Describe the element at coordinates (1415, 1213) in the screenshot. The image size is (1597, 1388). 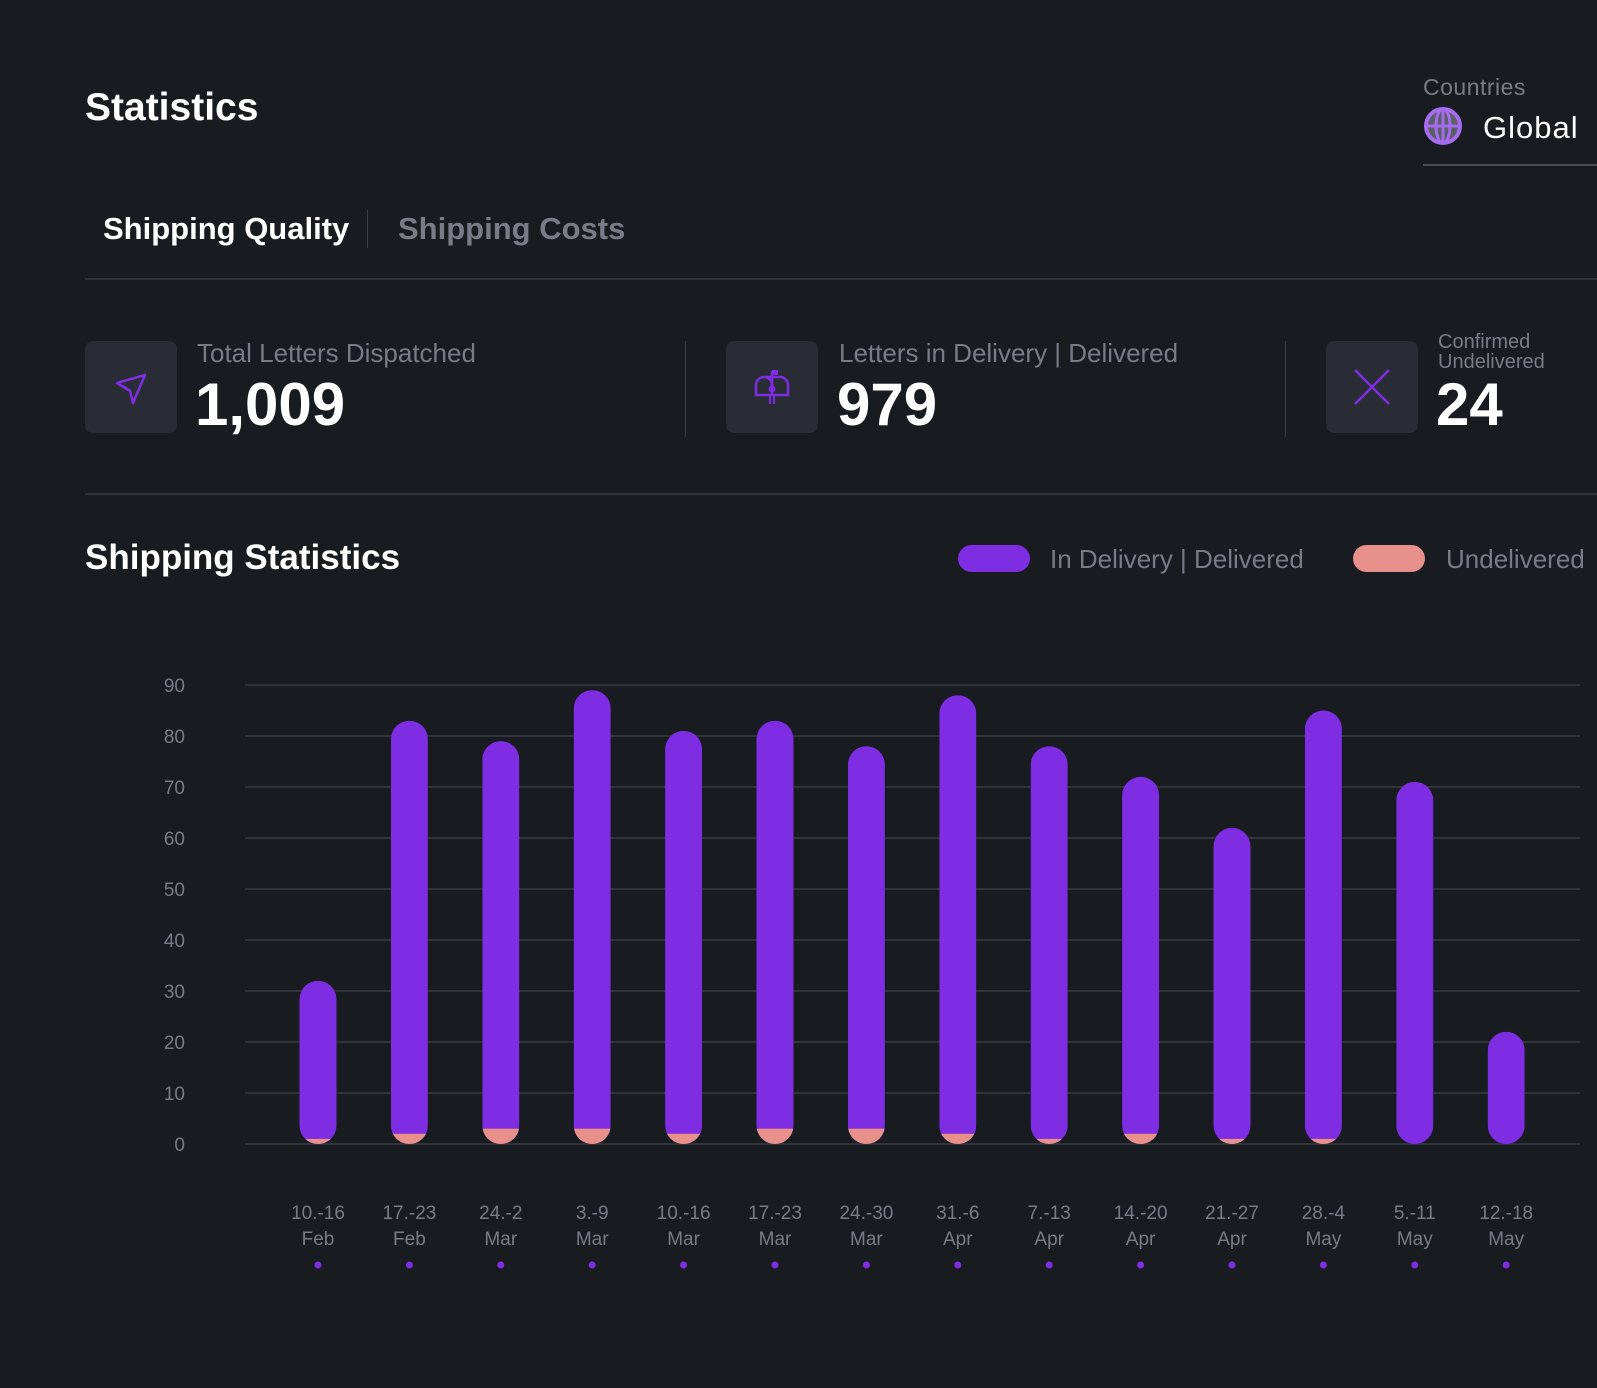
I see `x-tick-label: 5.-11` at that location.